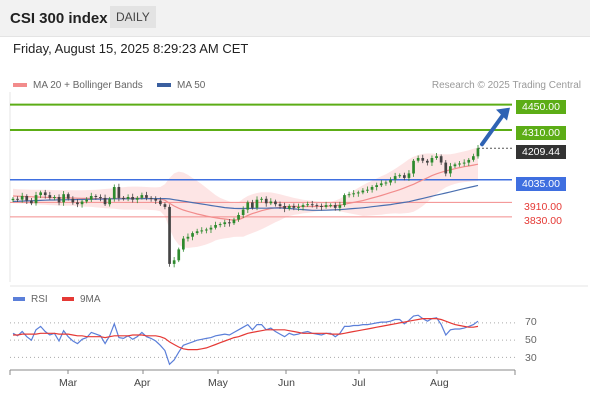 This screenshot has width=590, height=400. What do you see at coordinates (20, 85) in the screenshot?
I see `legend-swatch-ma20` at bounding box center [20, 85].